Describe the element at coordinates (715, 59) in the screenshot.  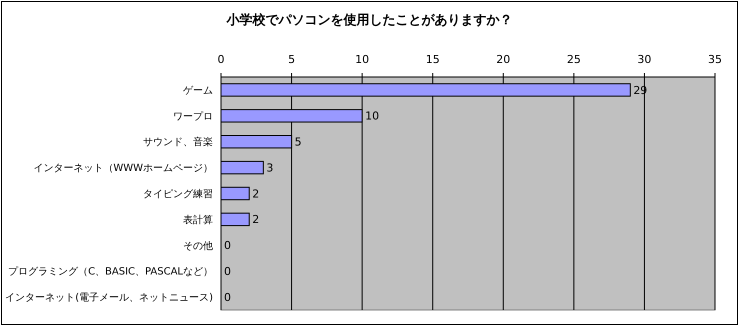
I see `x-tick-label: 35` at that location.